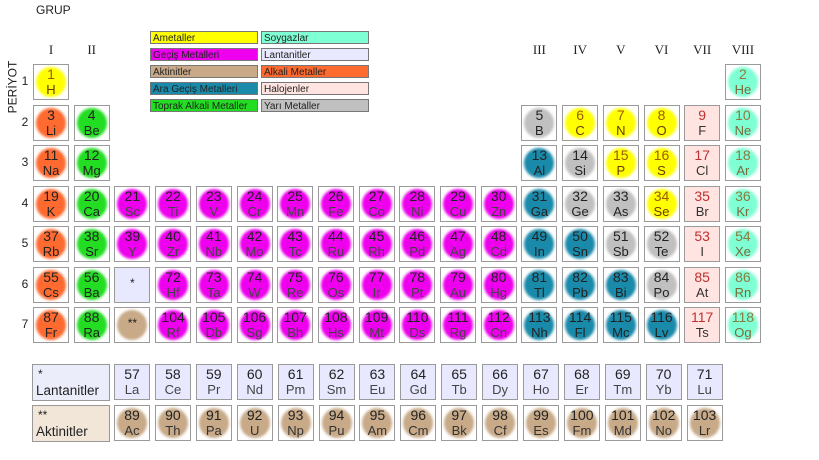 The width and height of the screenshot is (819, 460). What do you see at coordinates (336, 415) in the screenshot?
I see `element-number: 94` at bounding box center [336, 415].